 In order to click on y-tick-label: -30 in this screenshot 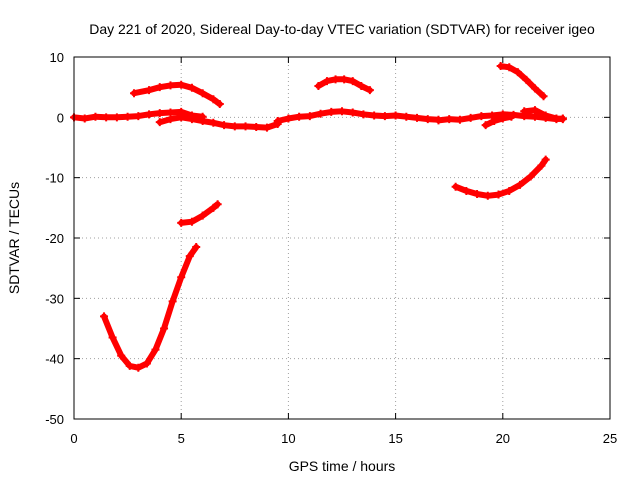, I will do `click(54, 298)`.